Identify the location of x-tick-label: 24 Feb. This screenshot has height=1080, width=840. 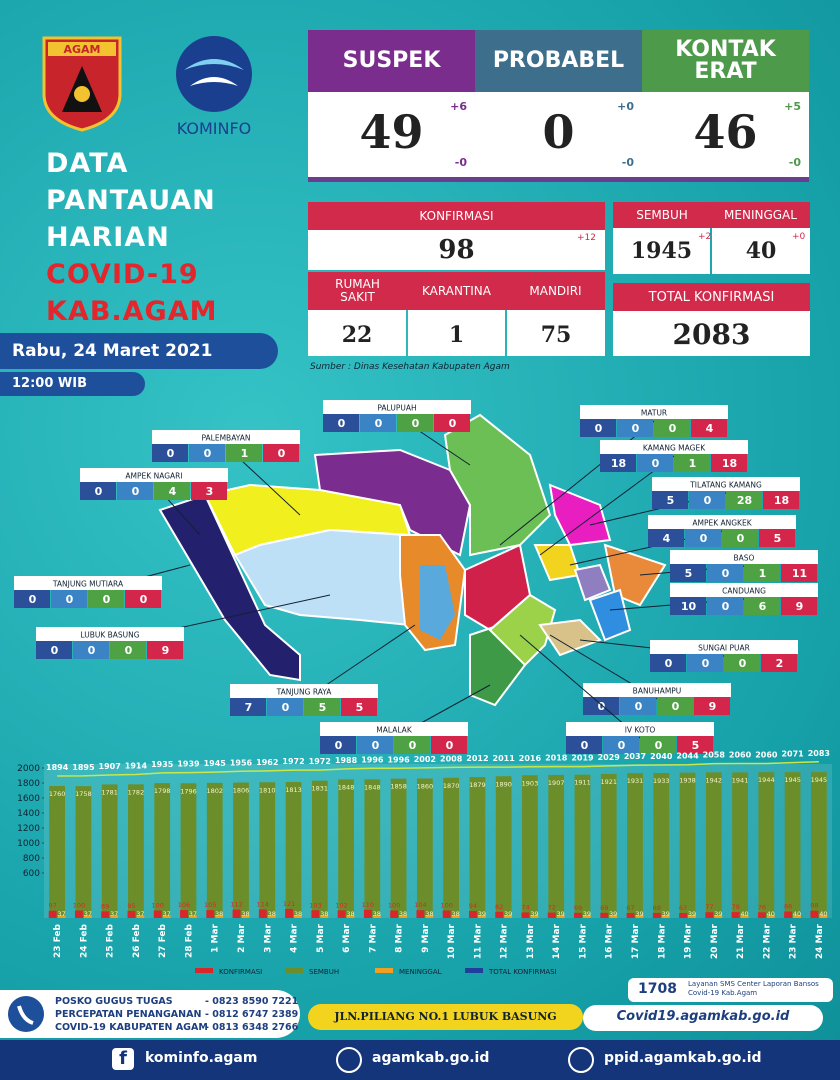
(84, 940).